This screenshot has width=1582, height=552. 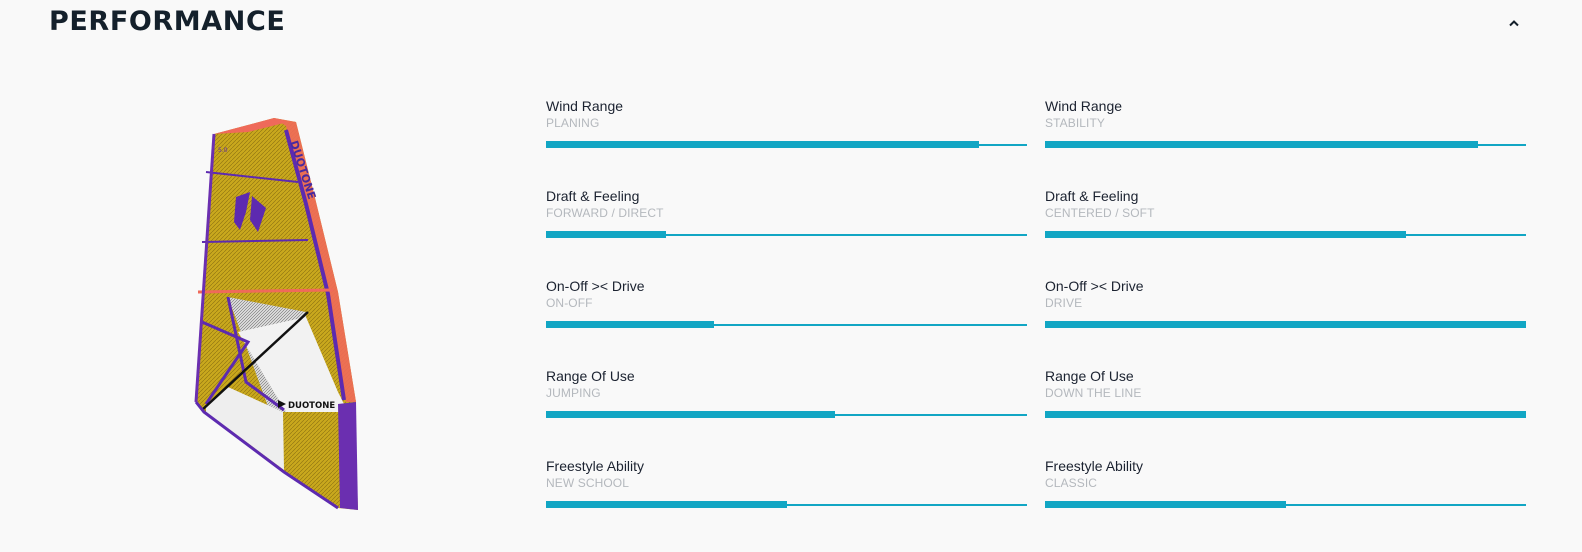 What do you see at coordinates (167, 21) in the screenshot?
I see `section-title: PERFORMANCE` at bounding box center [167, 21].